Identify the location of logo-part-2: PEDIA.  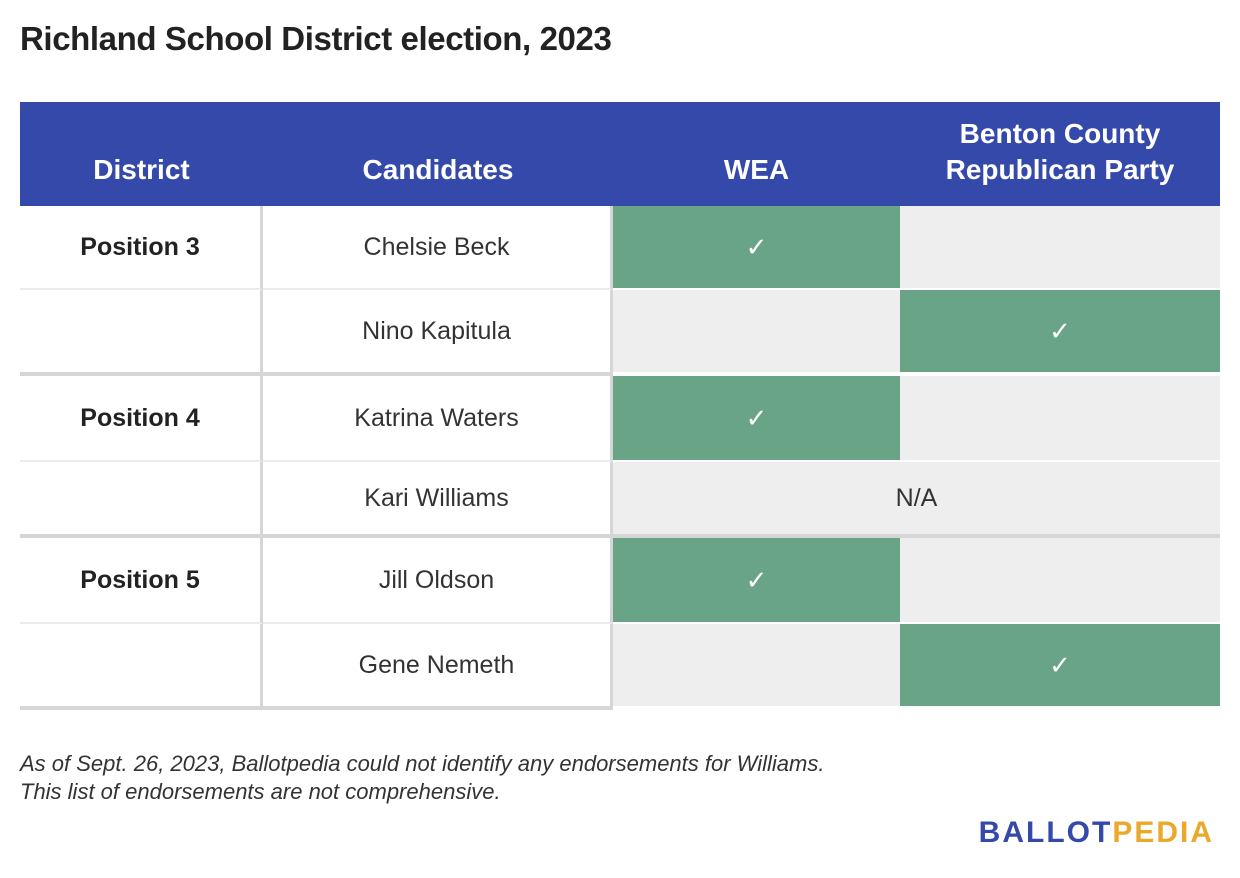
(1163, 832).